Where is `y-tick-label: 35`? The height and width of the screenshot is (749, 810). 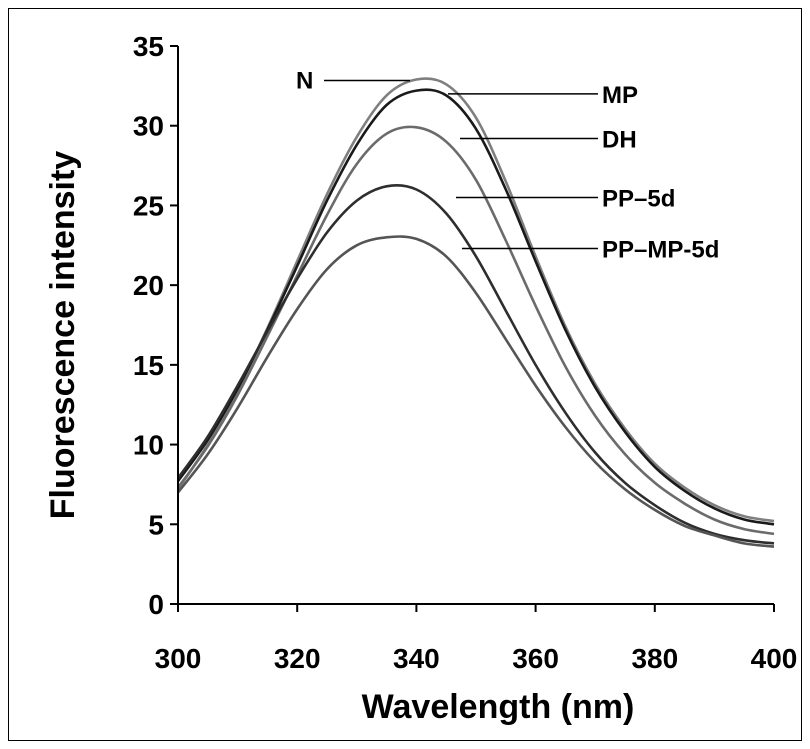 y-tick-label: 35 is located at coordinates (148, 46).